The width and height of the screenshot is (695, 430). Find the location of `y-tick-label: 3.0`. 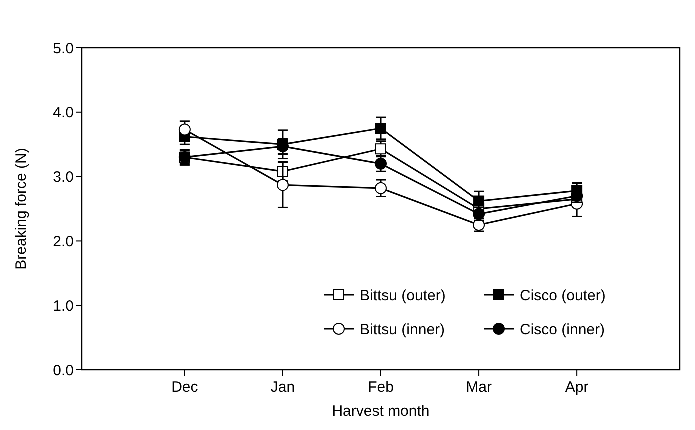

y-tick-label: 3.0 is located at coordinates (63, 177).